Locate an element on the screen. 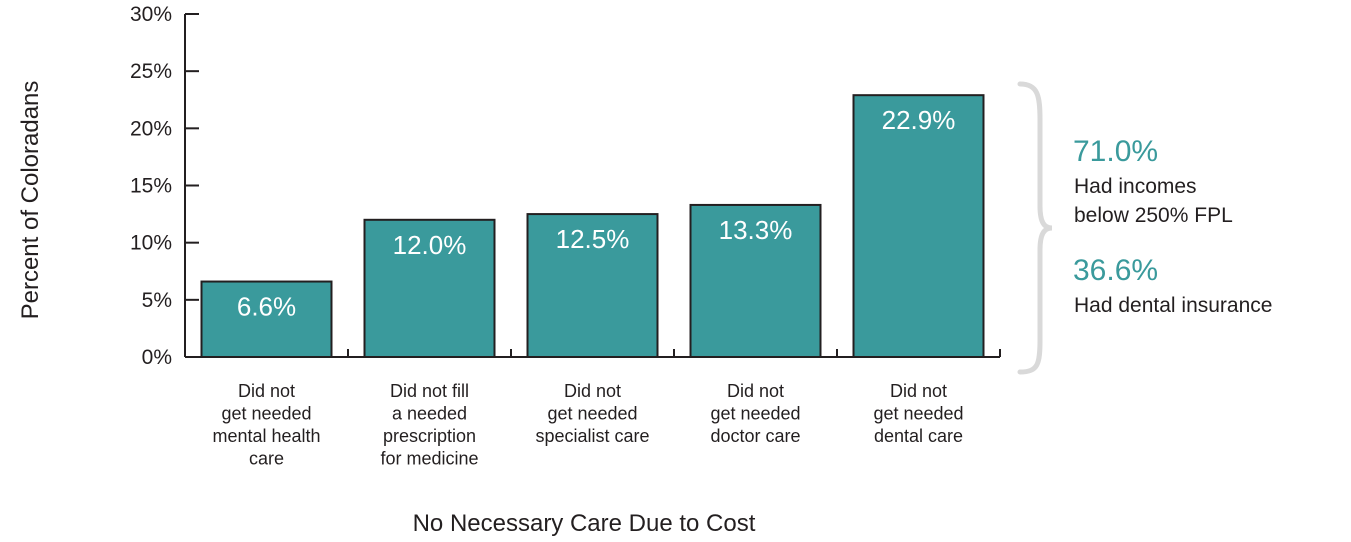 This screenshot has height=542, width=1351. y-tick-label: 5% is located at coordinates (157, 300).